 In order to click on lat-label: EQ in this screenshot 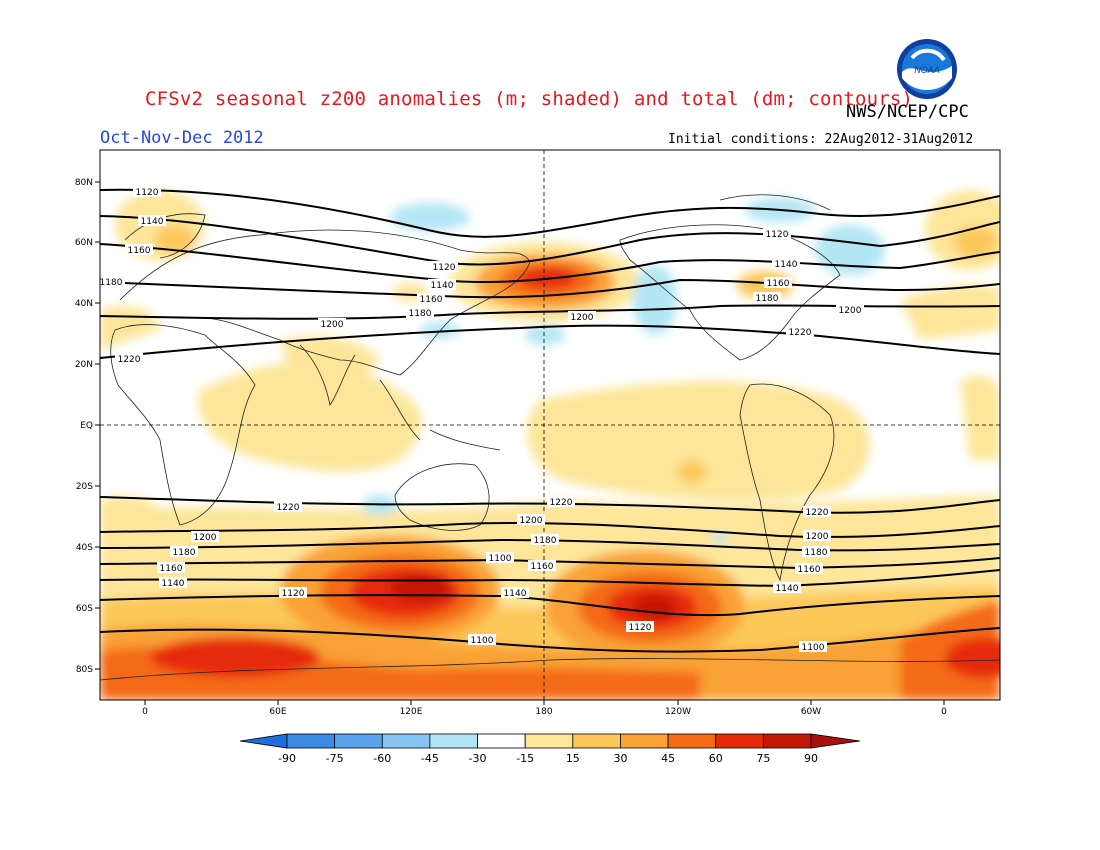, I will do `click(86, 426)`.